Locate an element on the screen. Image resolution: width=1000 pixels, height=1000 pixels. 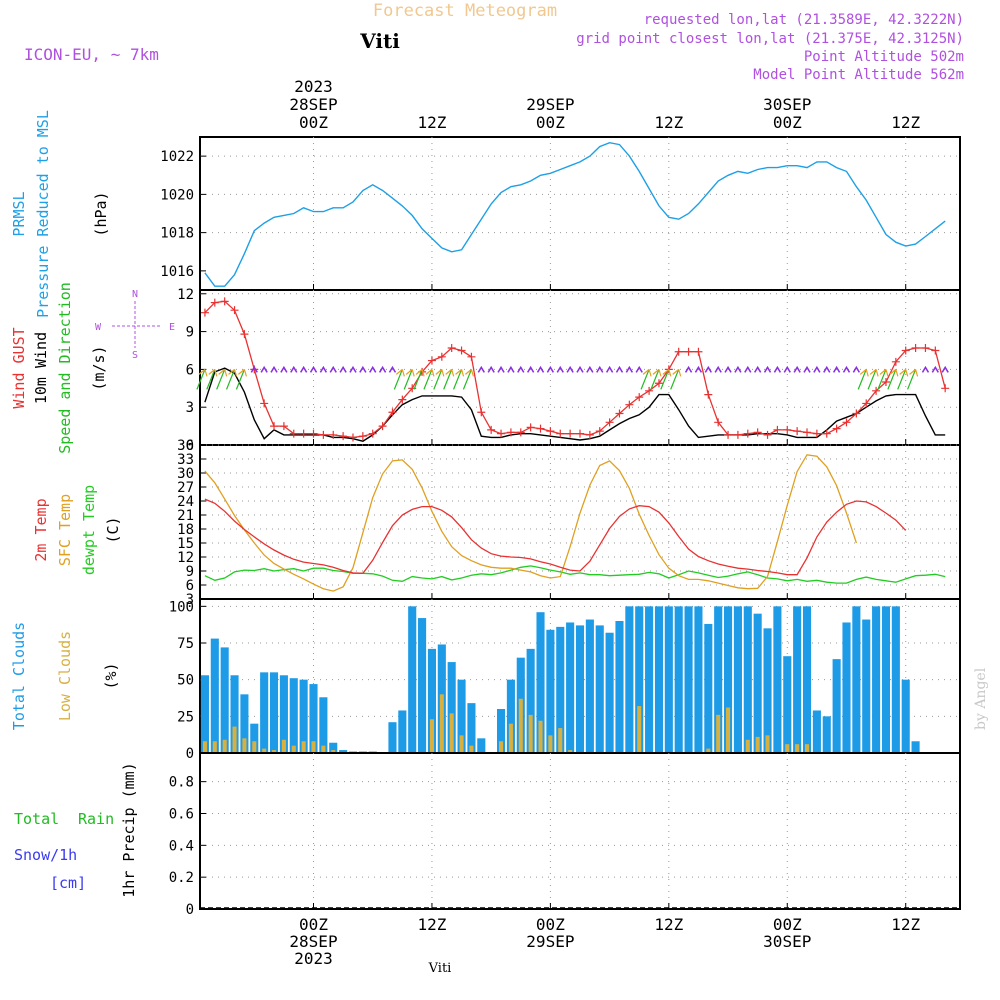
sfc-temp-line is located at coordinates (531, 523).